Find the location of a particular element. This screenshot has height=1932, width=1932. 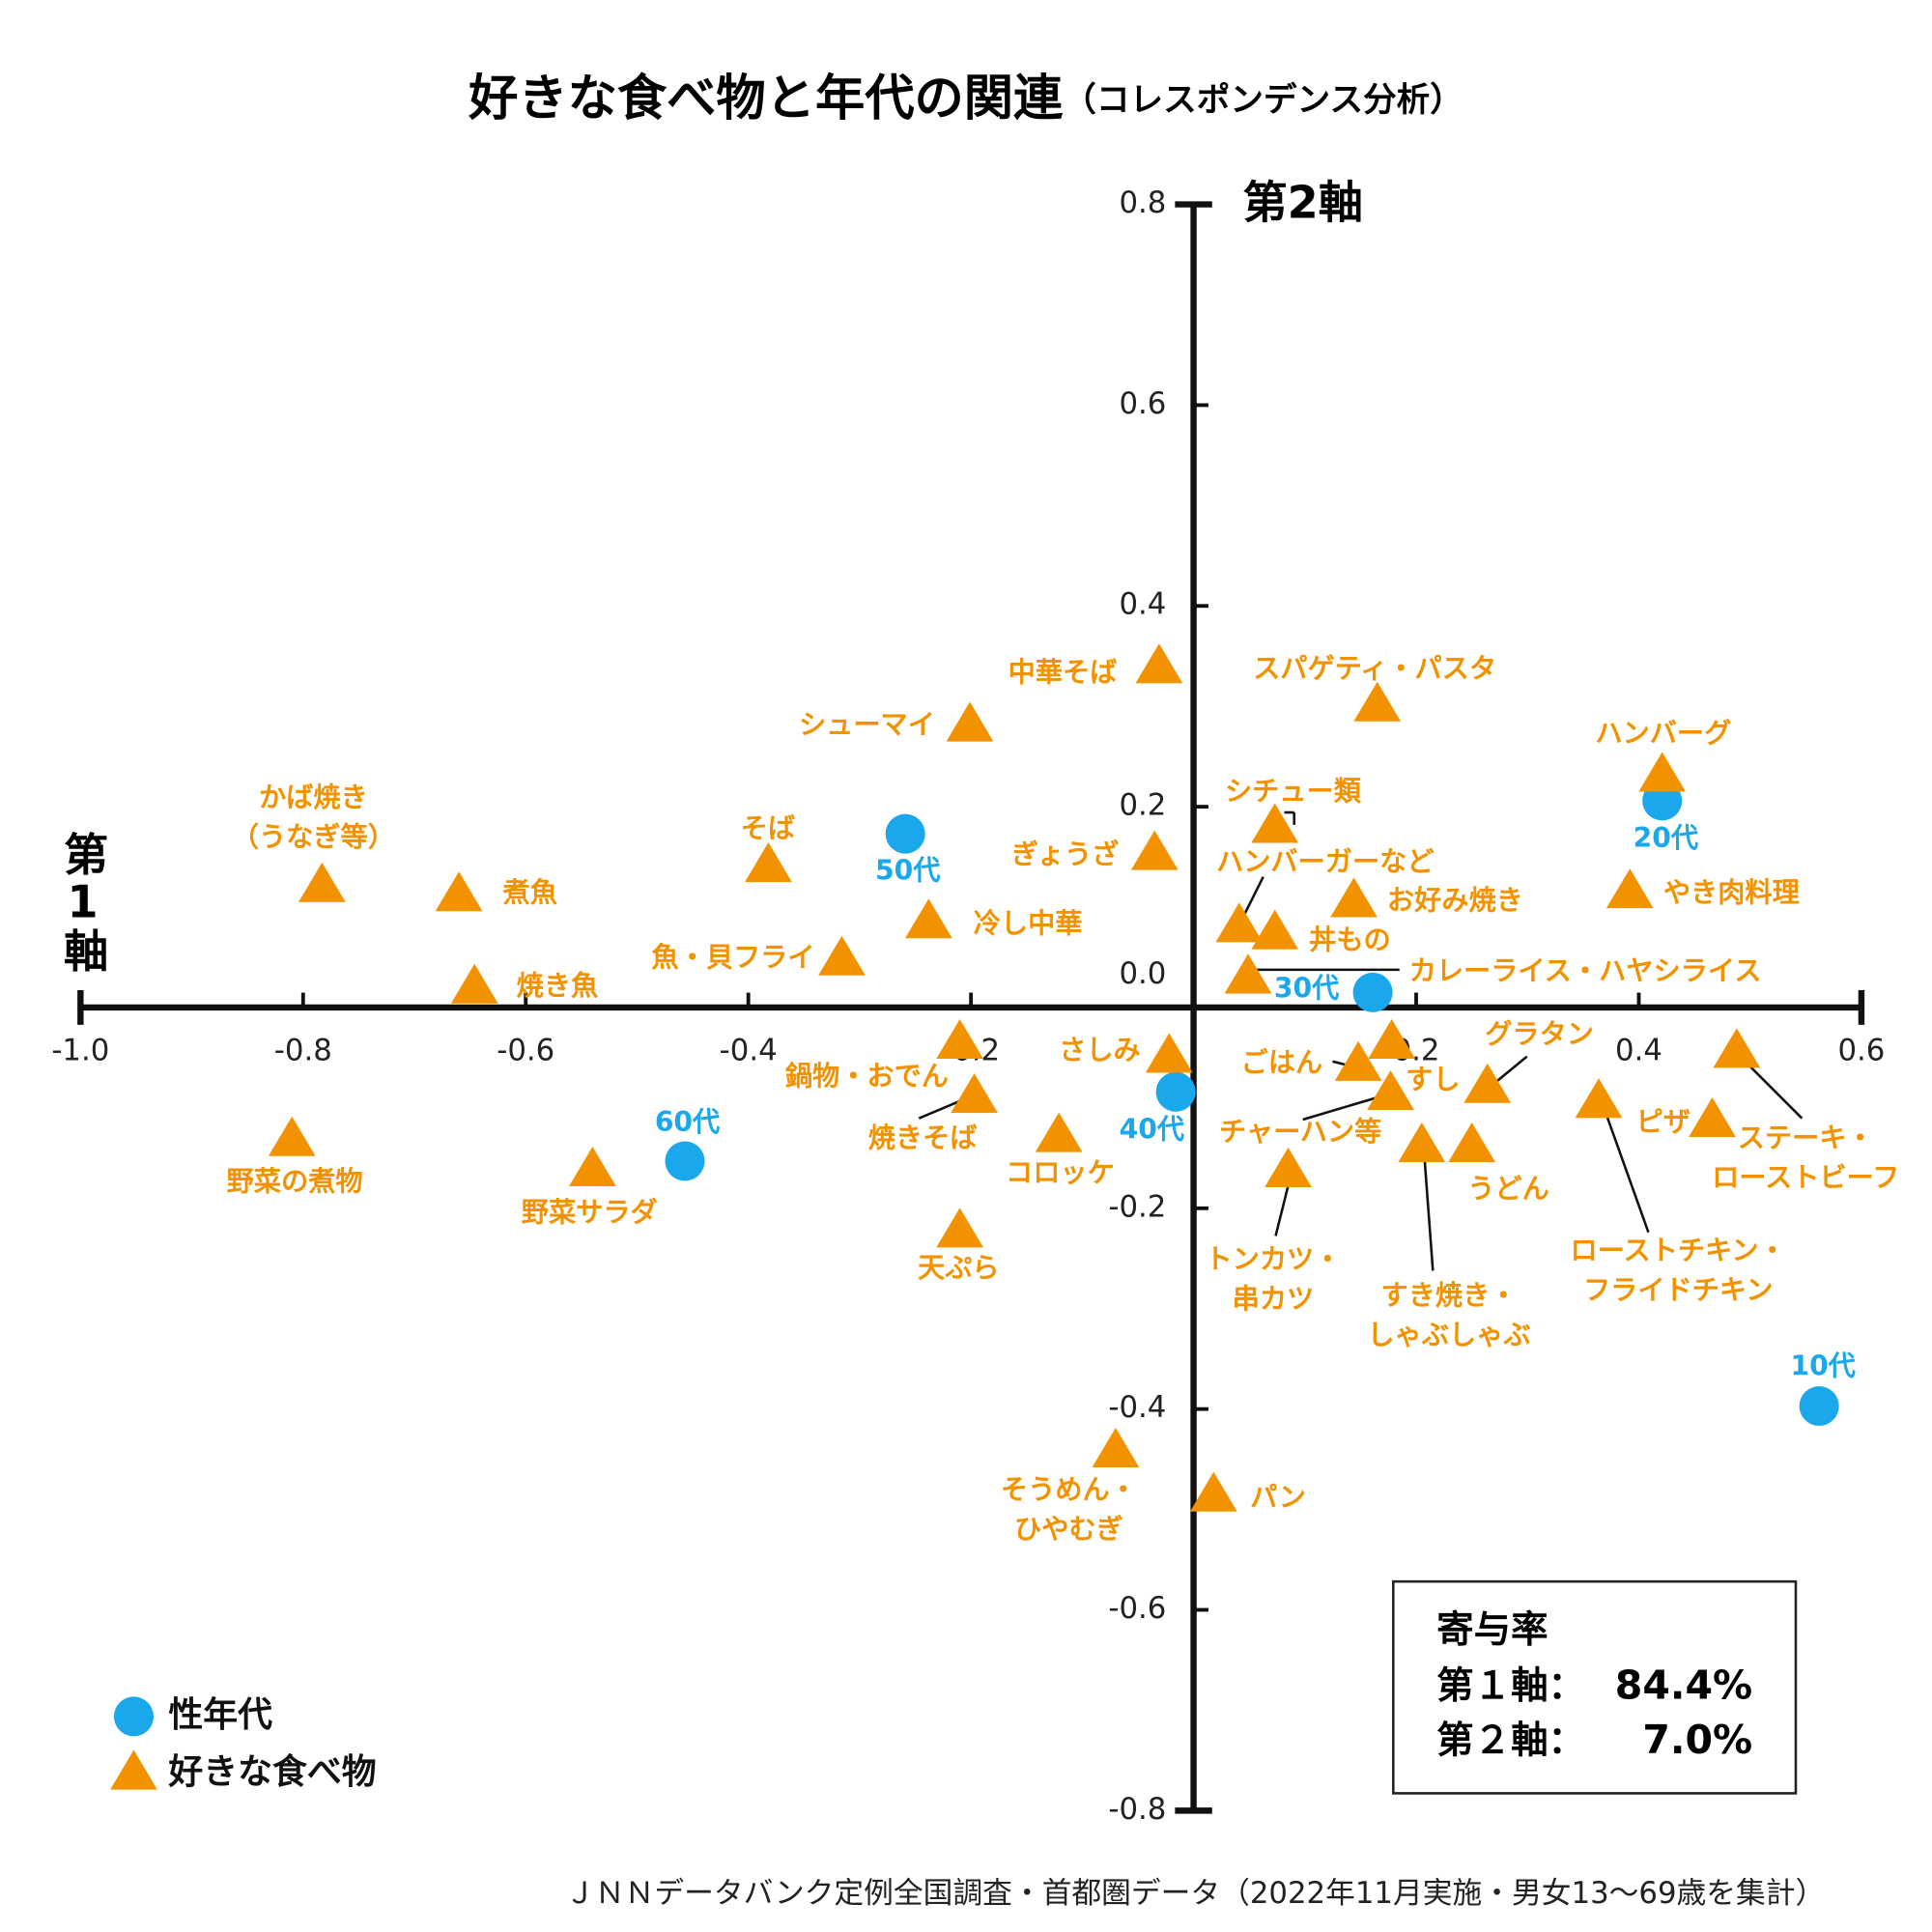

point-label: チャーハン等 is located at coordinates (1300, 1132).